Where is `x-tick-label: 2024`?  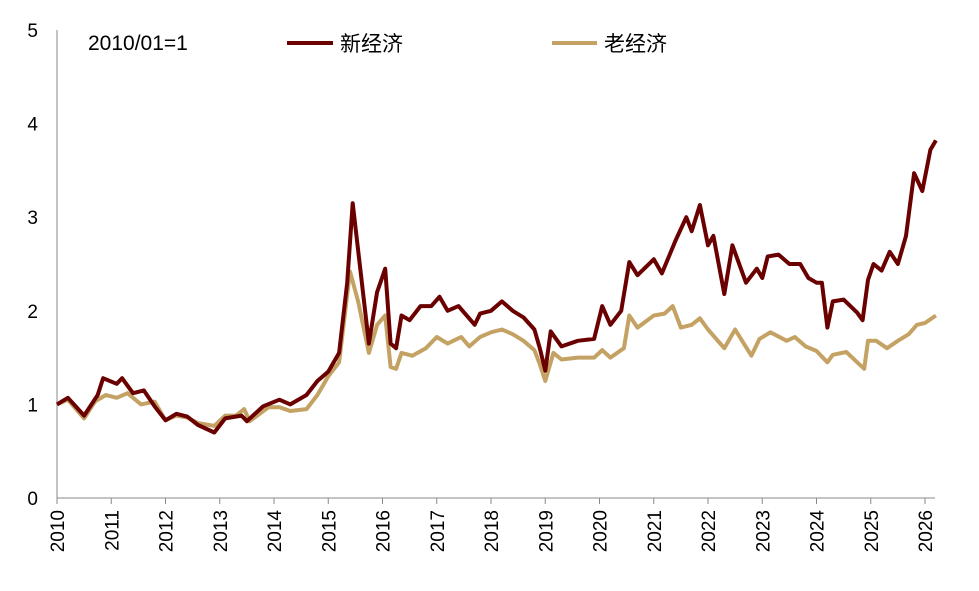 x-tick-label: 2024 is located at coordinates (818, 531).